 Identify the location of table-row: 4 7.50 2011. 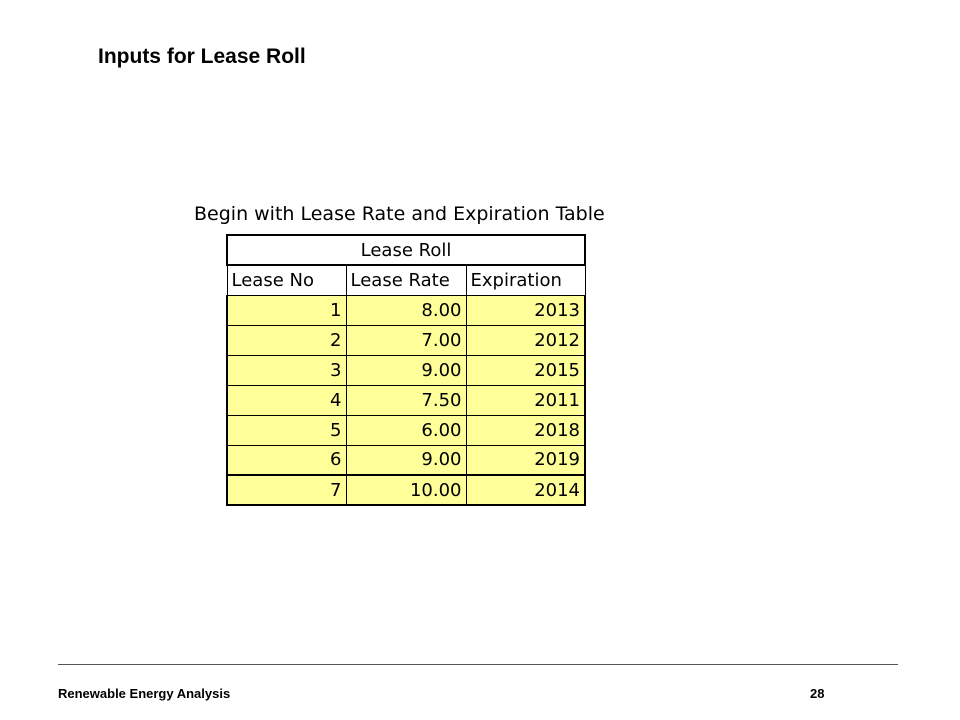
(406, 400).